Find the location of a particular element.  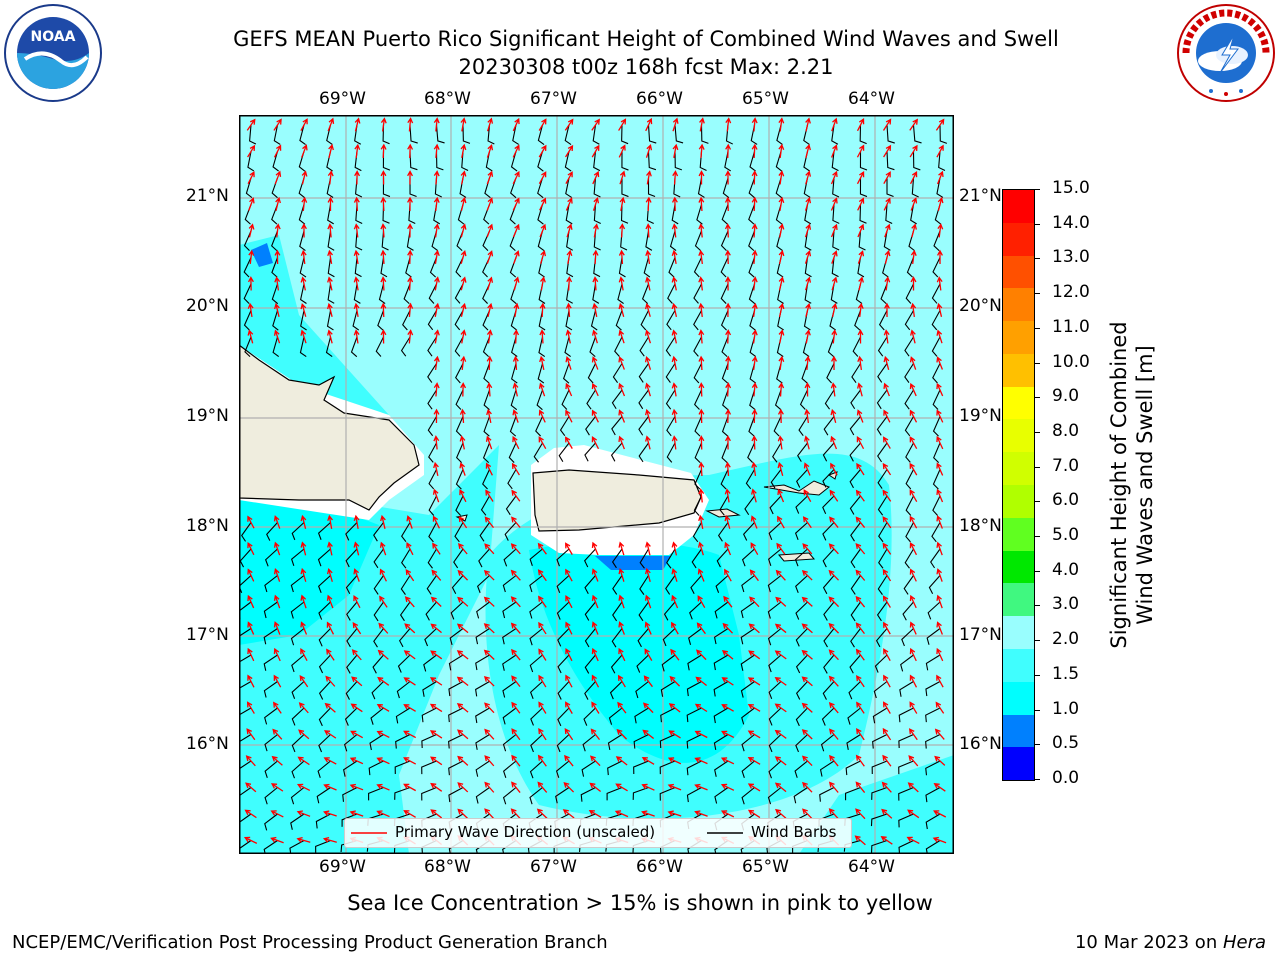

nws-logo is located at coordinates (1226, 53).